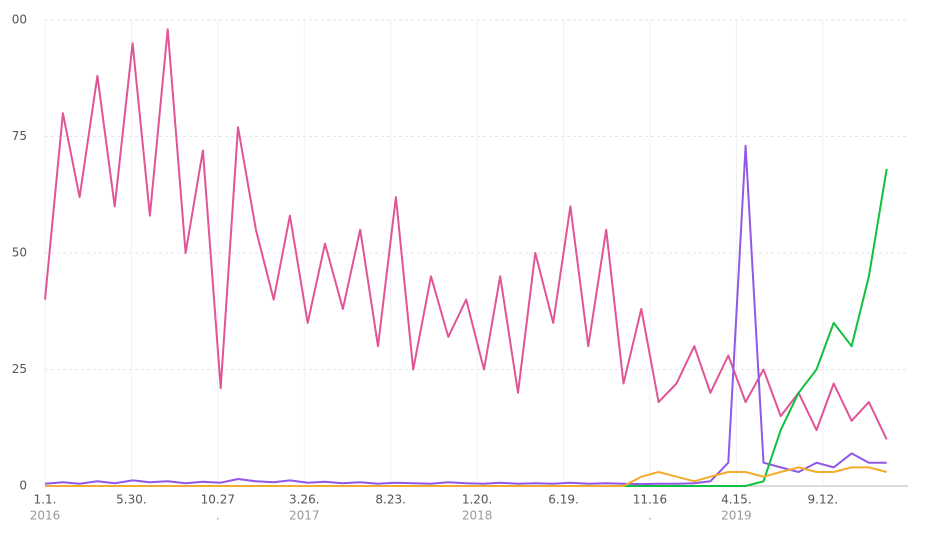 This screenshot has width=929, height=541. Describe the element at coordinates (304, 516) in the screenshot. I see `x-tick-sublabel: 2017` at that location.